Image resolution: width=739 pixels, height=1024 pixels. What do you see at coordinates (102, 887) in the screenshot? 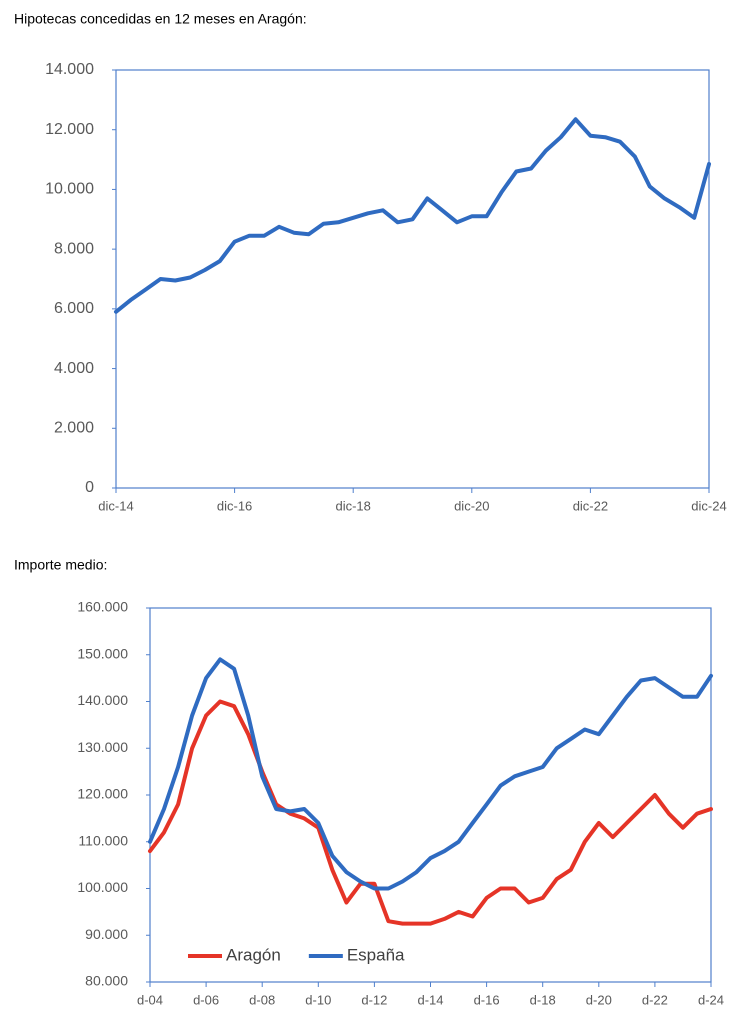
I see `y-tick-label: 100.000` at bounding box center [102, 887].